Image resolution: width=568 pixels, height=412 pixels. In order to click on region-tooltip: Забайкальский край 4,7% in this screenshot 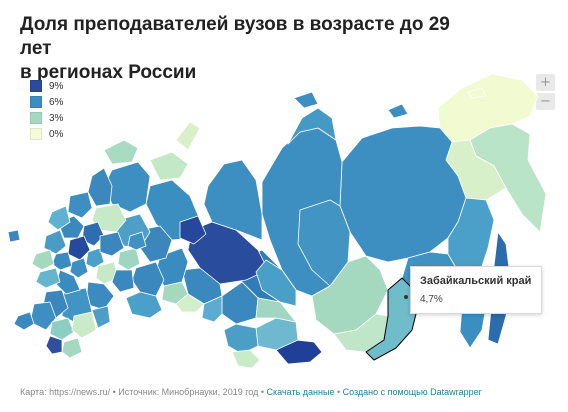, I will do `click(476, 290)`.